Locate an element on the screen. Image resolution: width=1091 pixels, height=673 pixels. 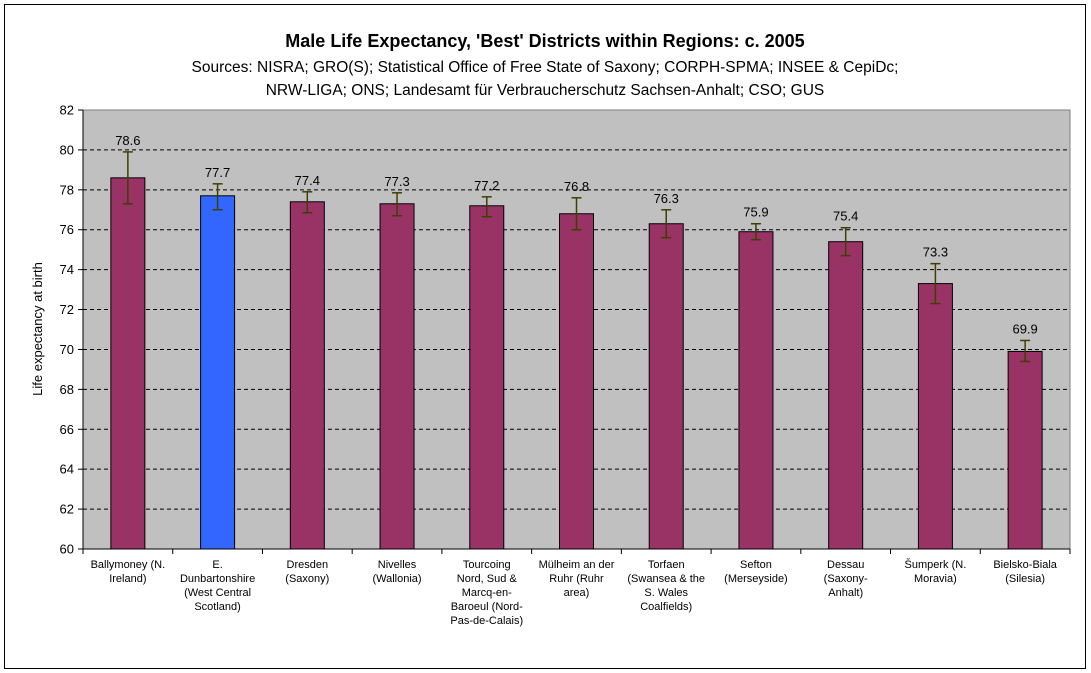
y-tick-label: 72 is located at coordinates (67, 309).